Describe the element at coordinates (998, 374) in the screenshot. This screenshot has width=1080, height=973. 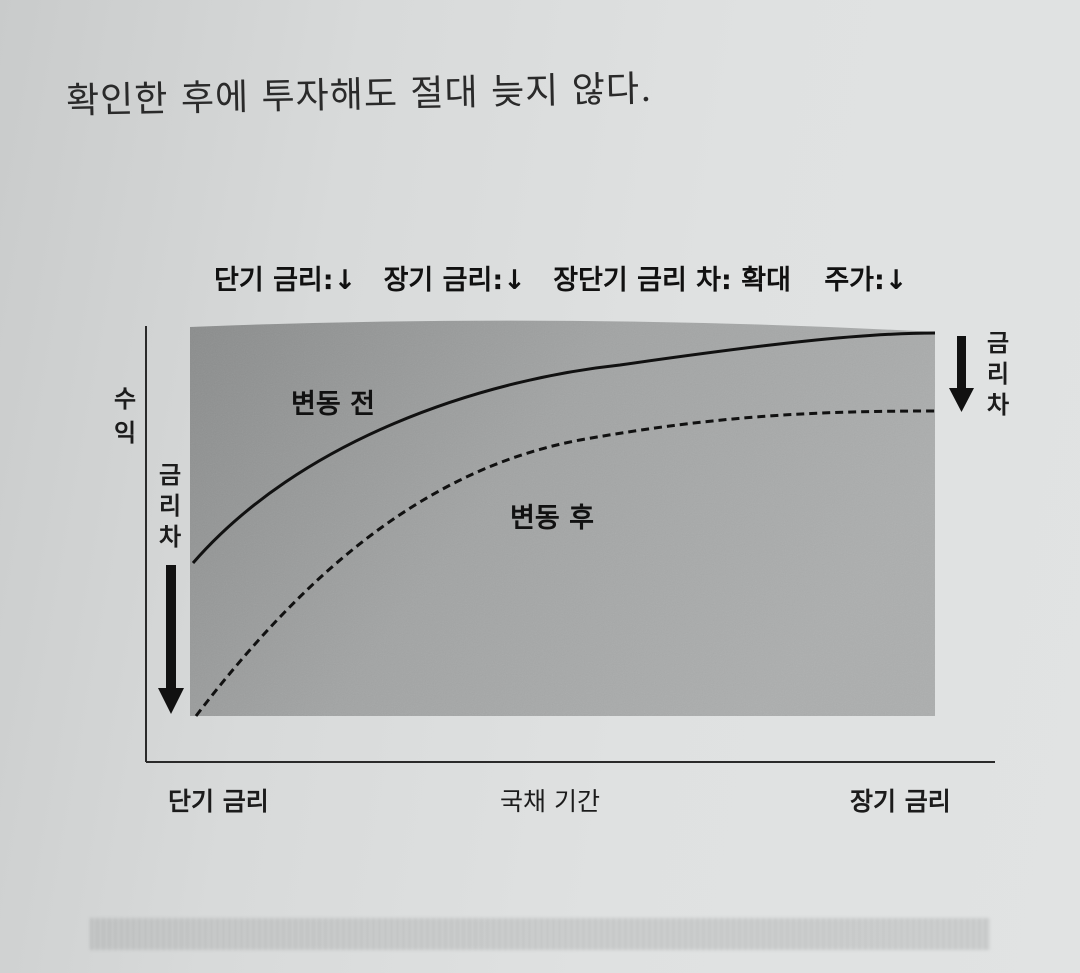
I see `right-spread-label: 금 리 차` at that location.